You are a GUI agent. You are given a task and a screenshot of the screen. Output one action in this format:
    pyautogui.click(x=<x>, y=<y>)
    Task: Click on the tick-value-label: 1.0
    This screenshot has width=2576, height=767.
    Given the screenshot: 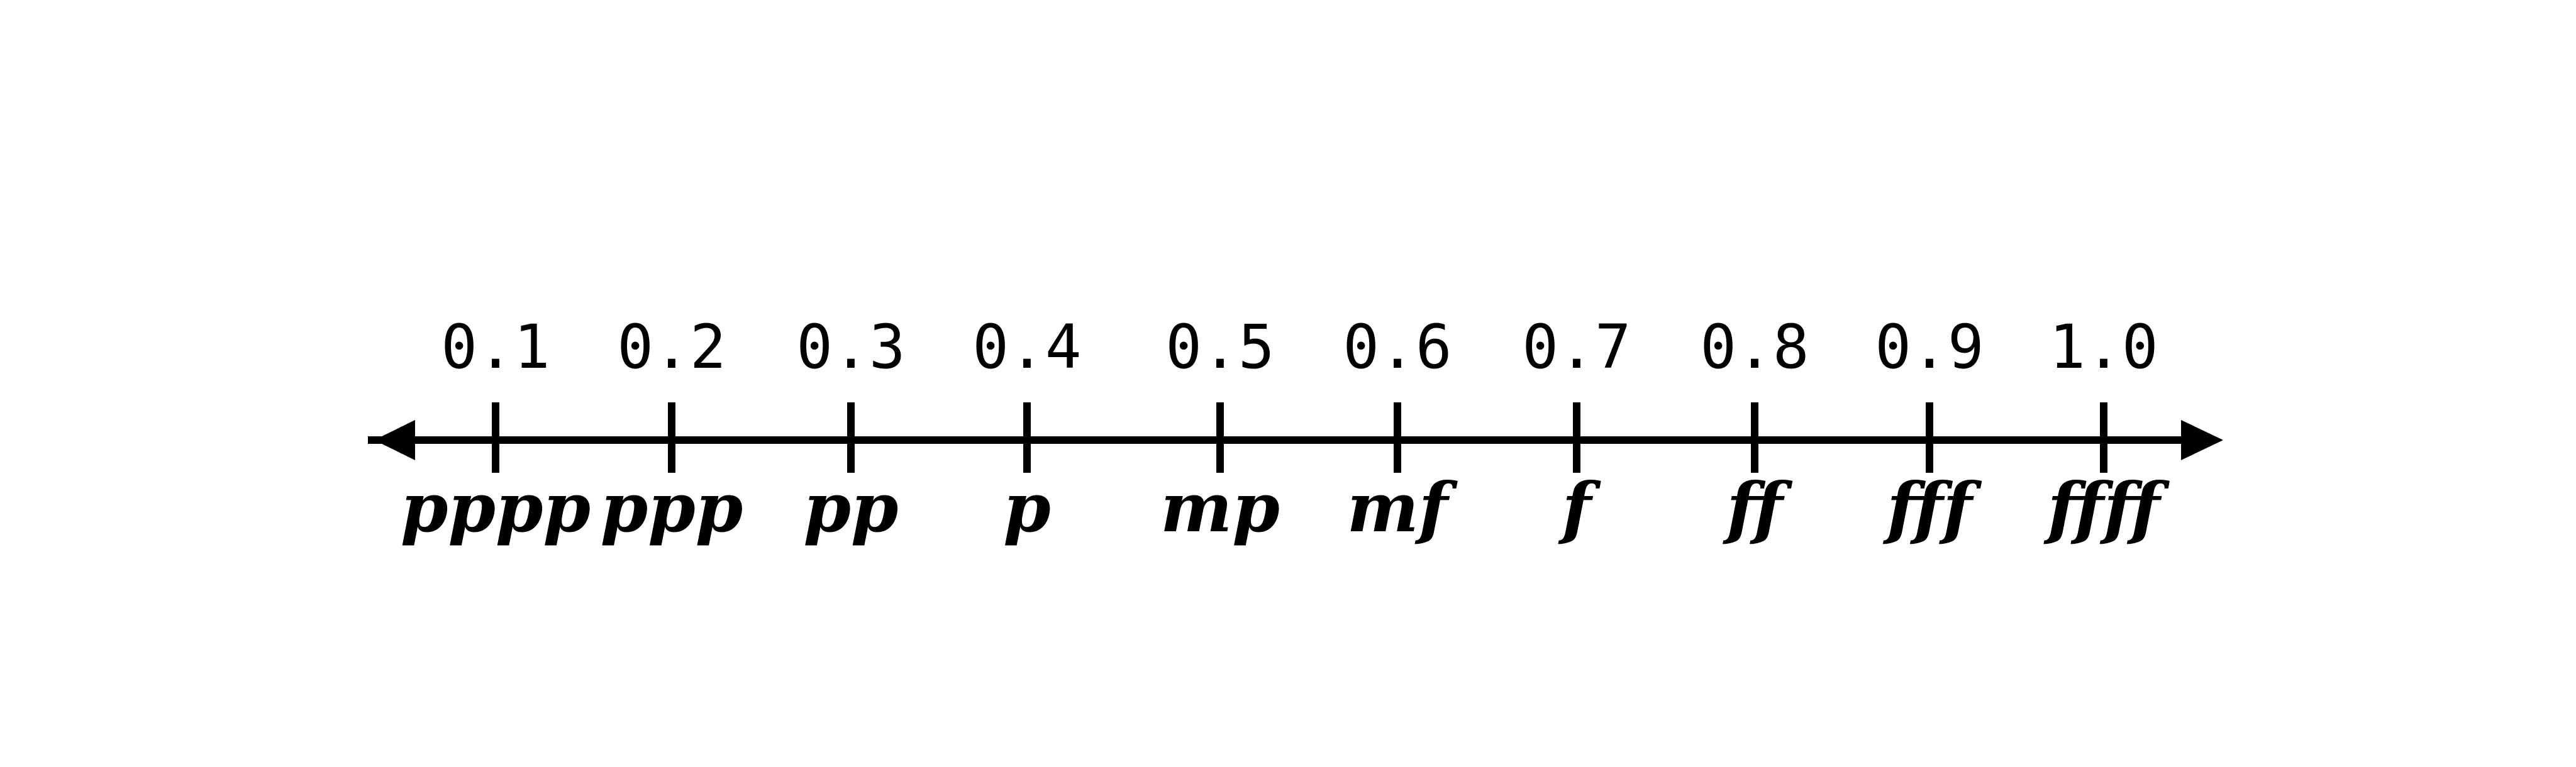 What is the action you would take?
    pyautogui.click(x=2103, y=347)
    